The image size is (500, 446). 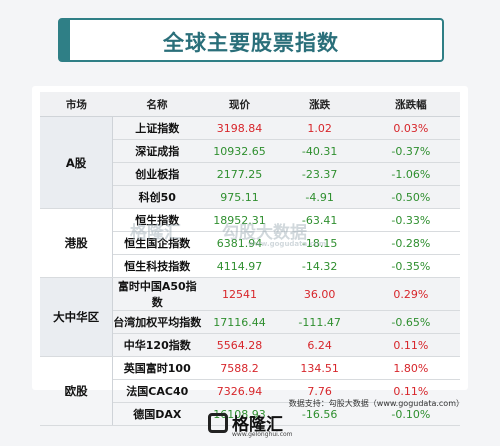 What do you see at coordinates (239, 266) in the screenshot?
I see `price-cell: 4114.97` at bounding box center [239, 266].